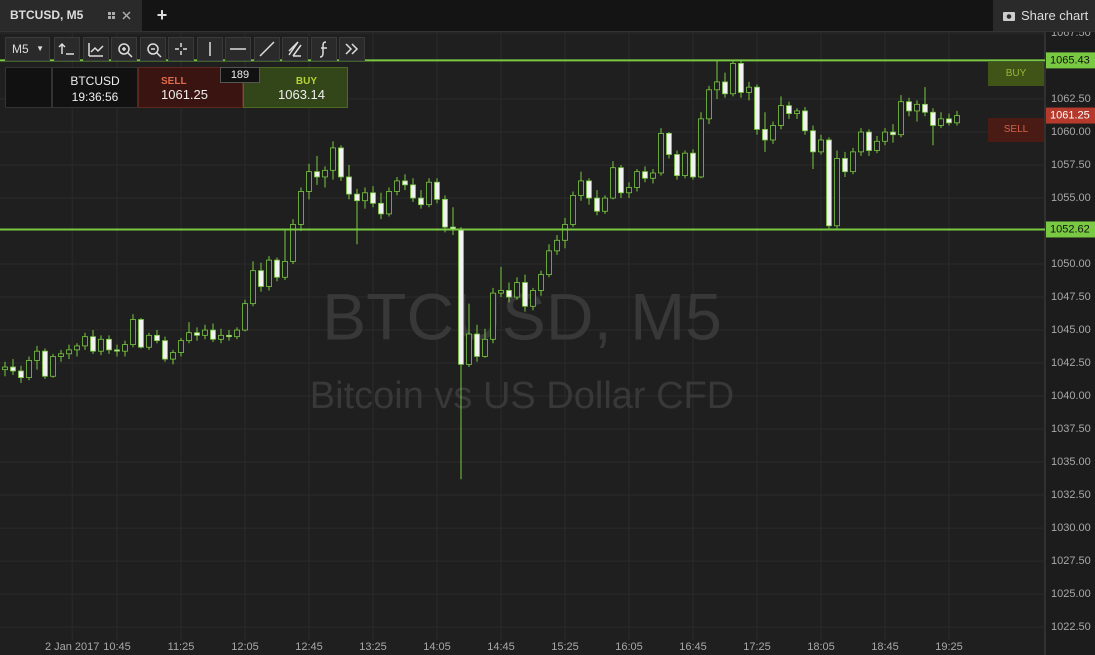 This screenshot has height=655, width=1095. Describe the element at coordinates (190, 87) in the screenshot. I see `sell-button: SELL 1061.25` at that location.